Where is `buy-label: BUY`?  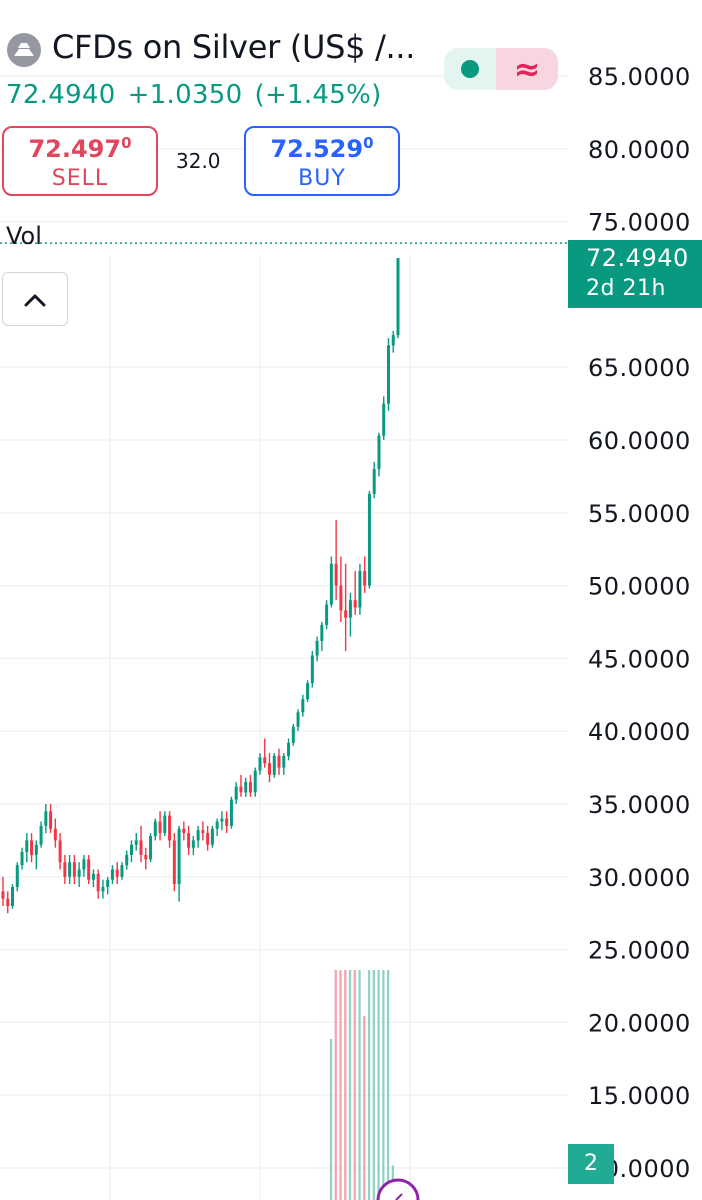 buy-label: BUY is located at coordinates (322, 178).